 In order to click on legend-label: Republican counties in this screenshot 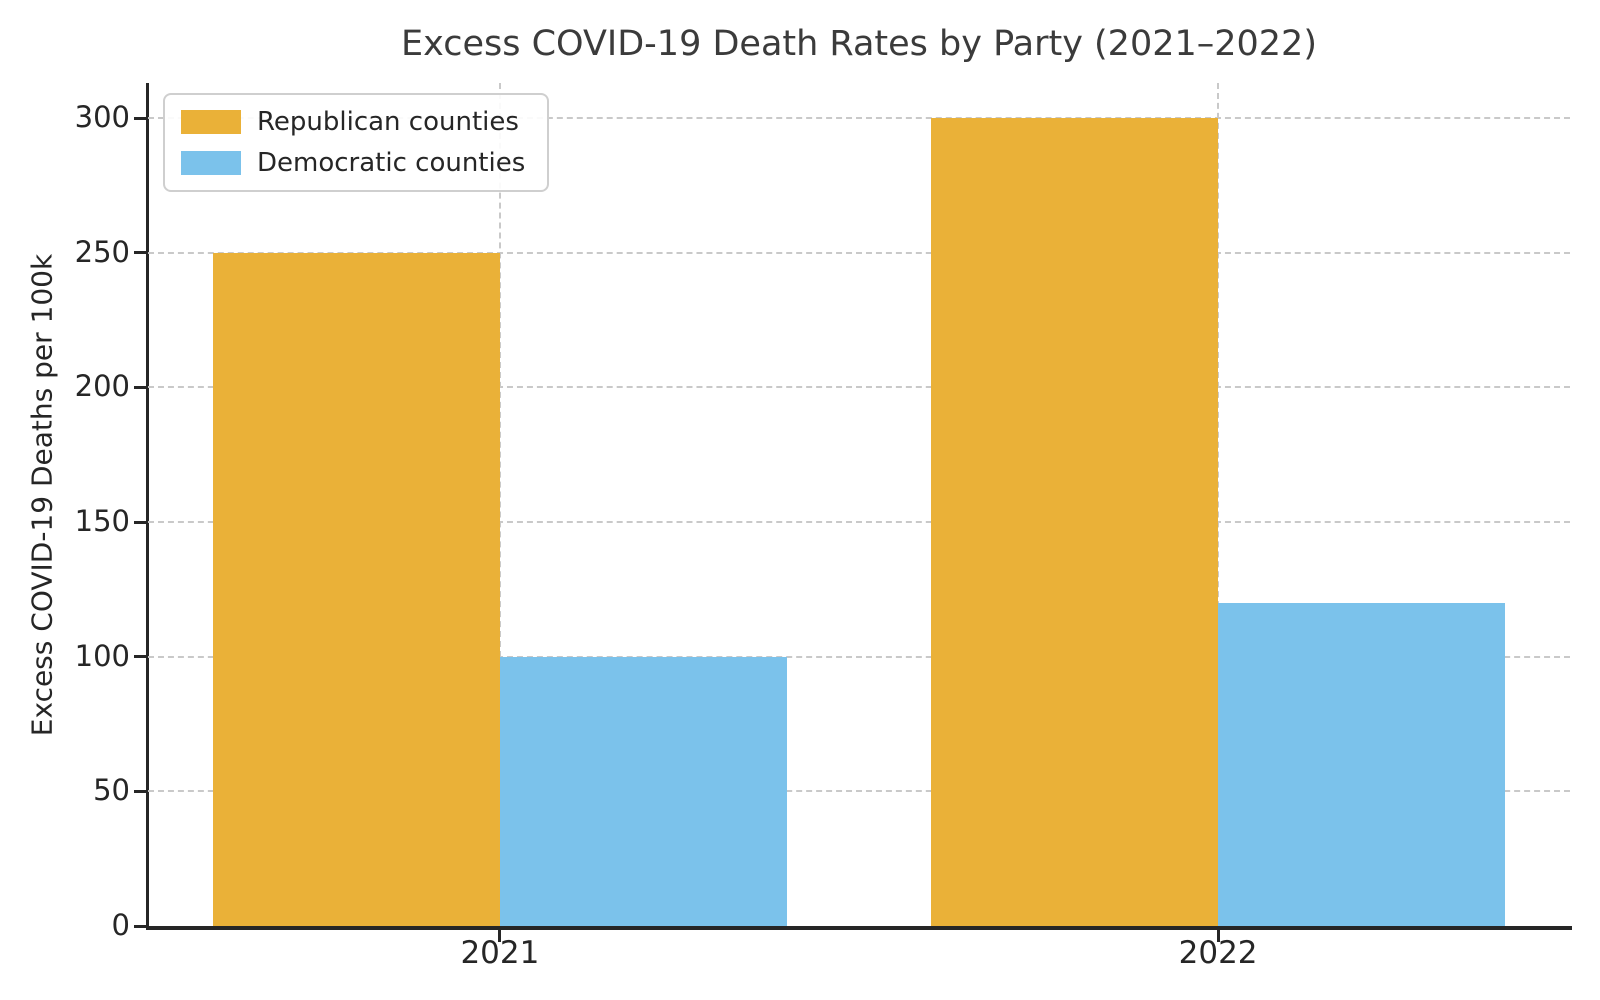, I will do `click(388, 122)`.